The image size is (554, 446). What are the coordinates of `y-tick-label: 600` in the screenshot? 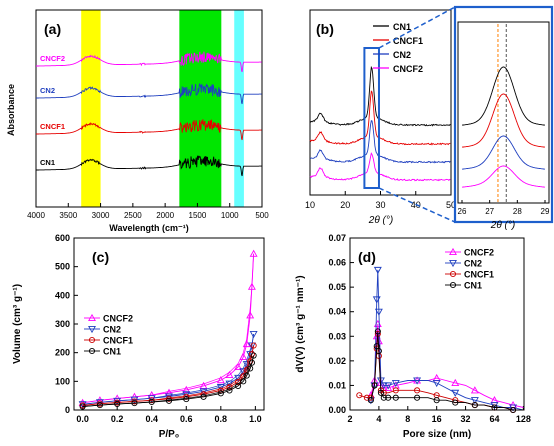 It's located at (62, 238).